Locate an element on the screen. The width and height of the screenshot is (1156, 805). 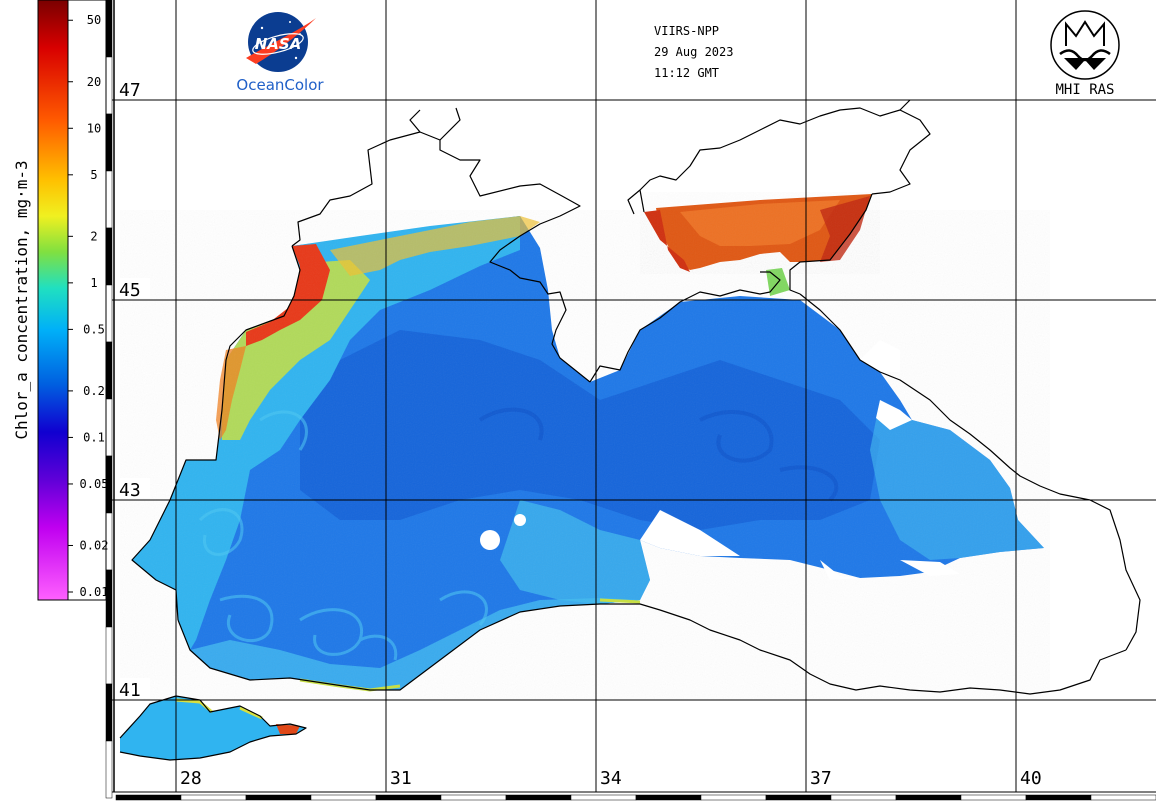
colorbar-tick-label: 20 is located at coordinates (94, 82).